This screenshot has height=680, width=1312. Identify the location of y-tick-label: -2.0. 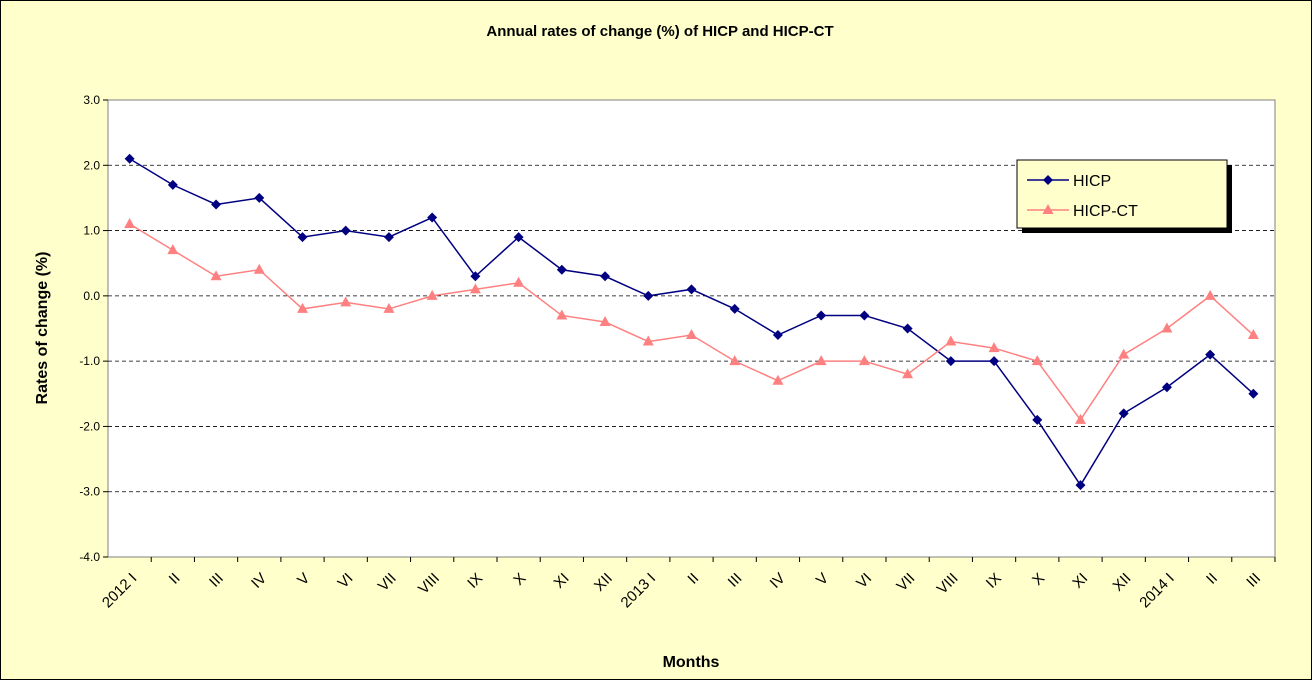
(89, 426).